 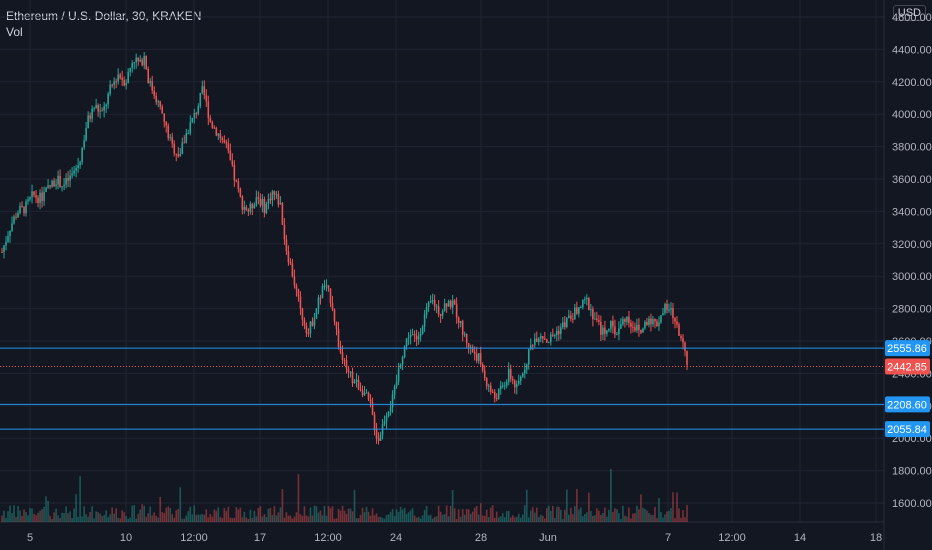 I want to click on level-label: 2208.60, so click(x=907, y=405).